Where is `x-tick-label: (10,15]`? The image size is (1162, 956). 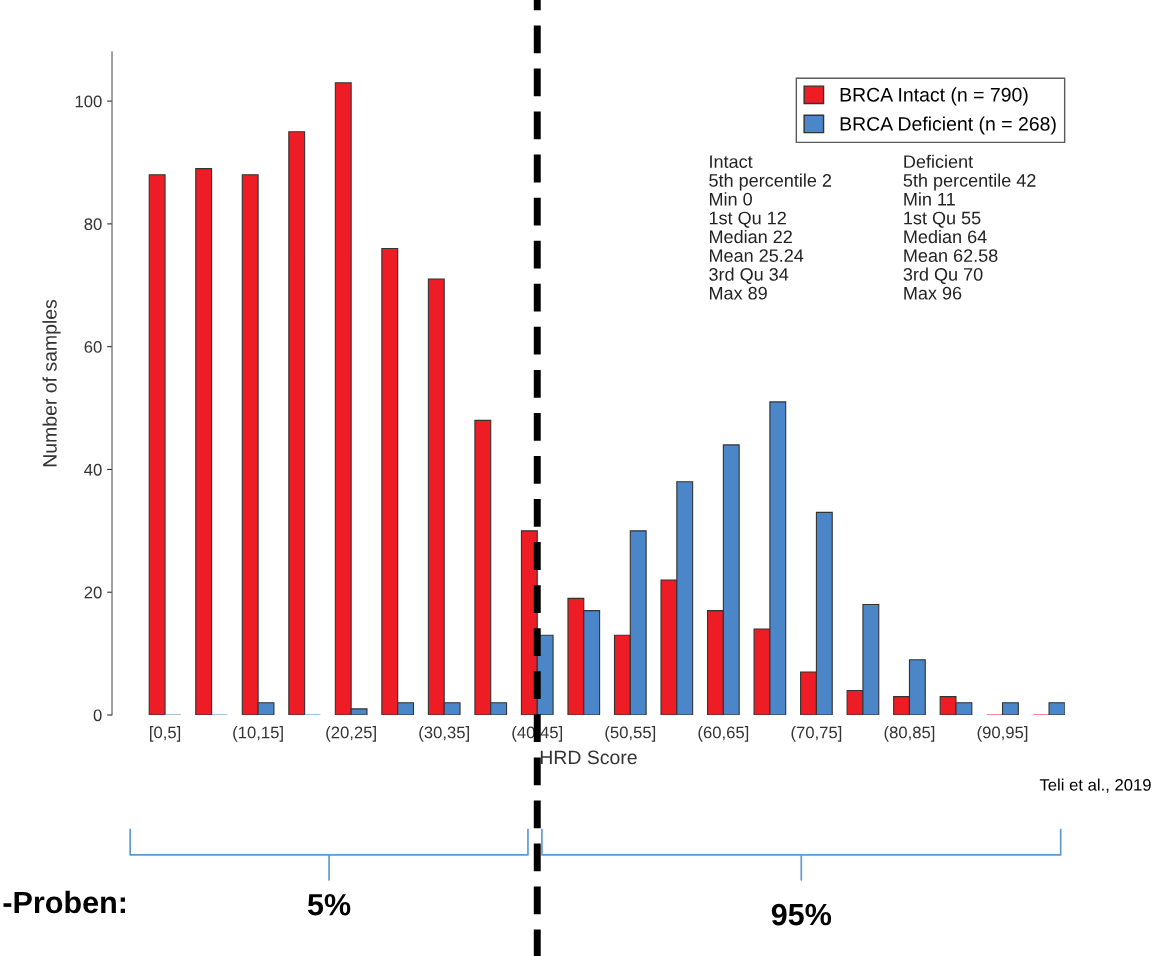 x-tick-label: (10,15] is located at coordinates (258, 734).